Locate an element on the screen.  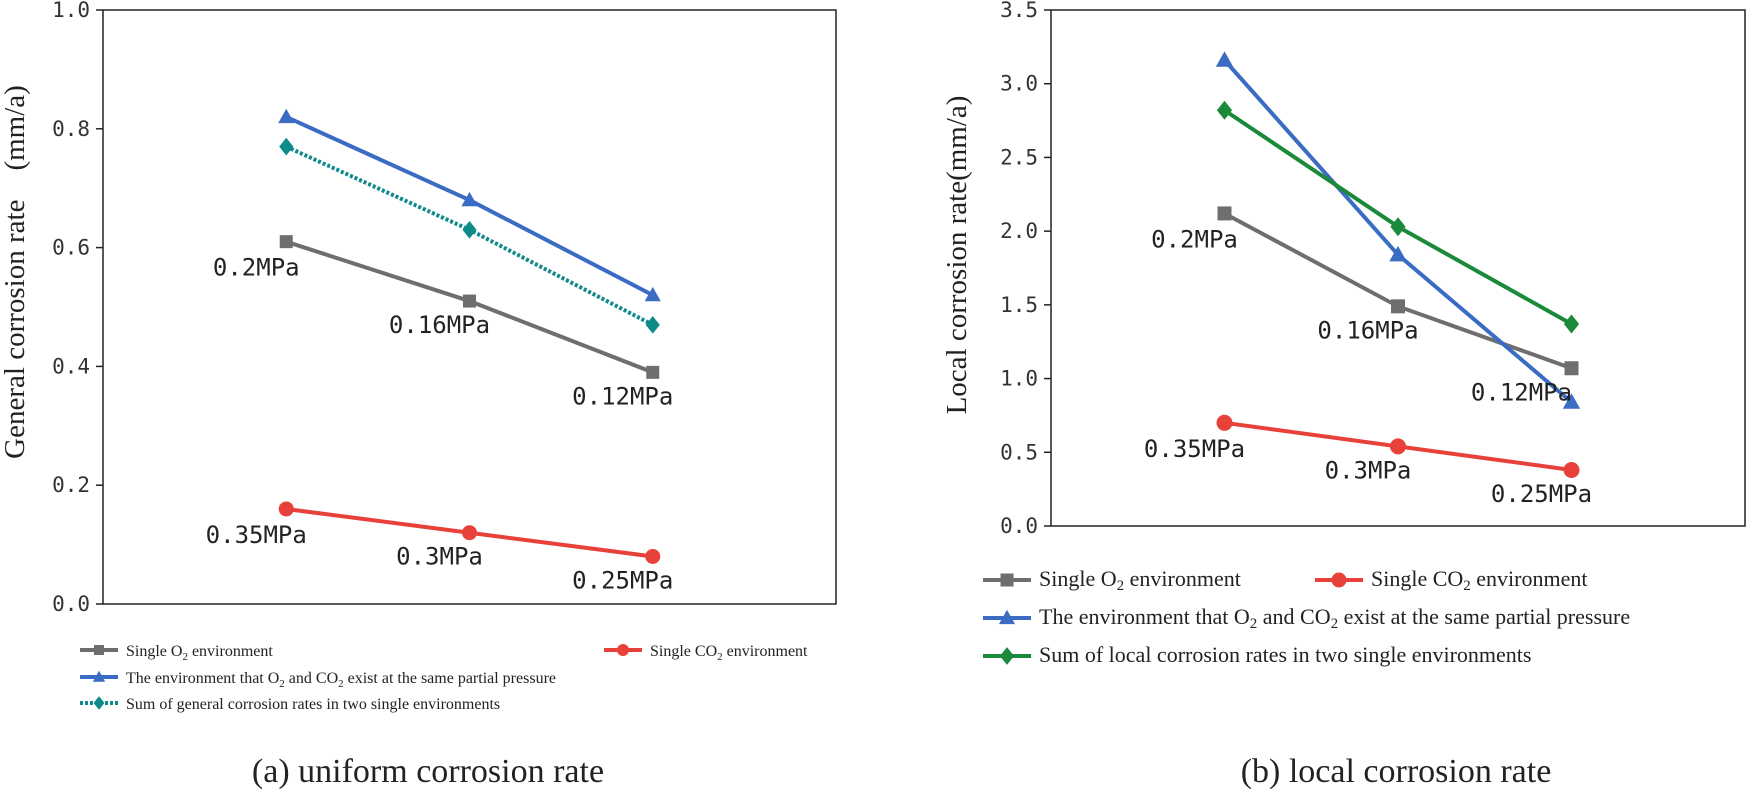
y-tick-label: 3.0 is located at coordinates (1019, 84).